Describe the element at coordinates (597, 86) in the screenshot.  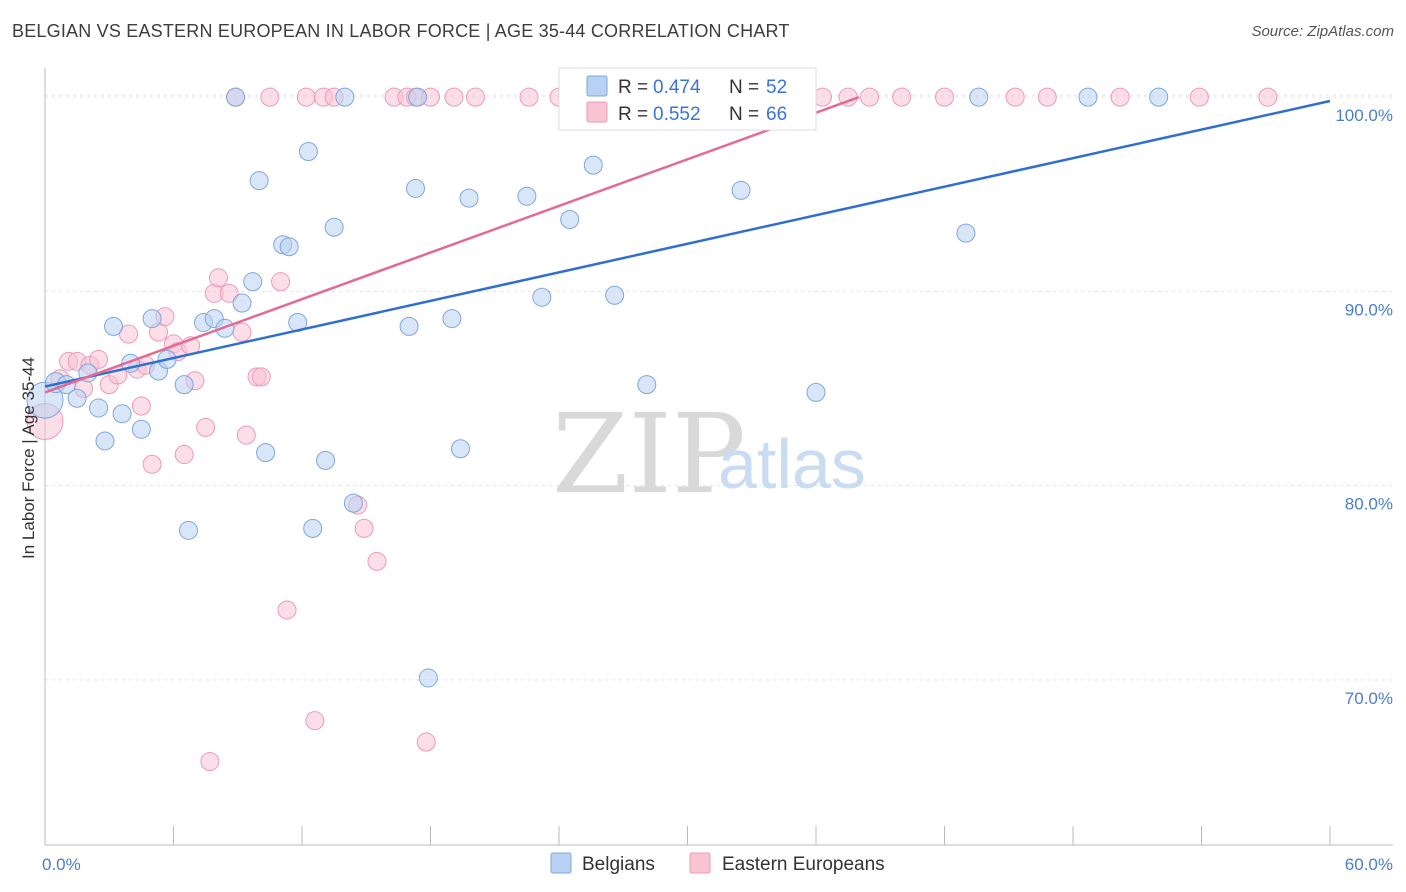
I see `legend-swatch-belgians` at that location.